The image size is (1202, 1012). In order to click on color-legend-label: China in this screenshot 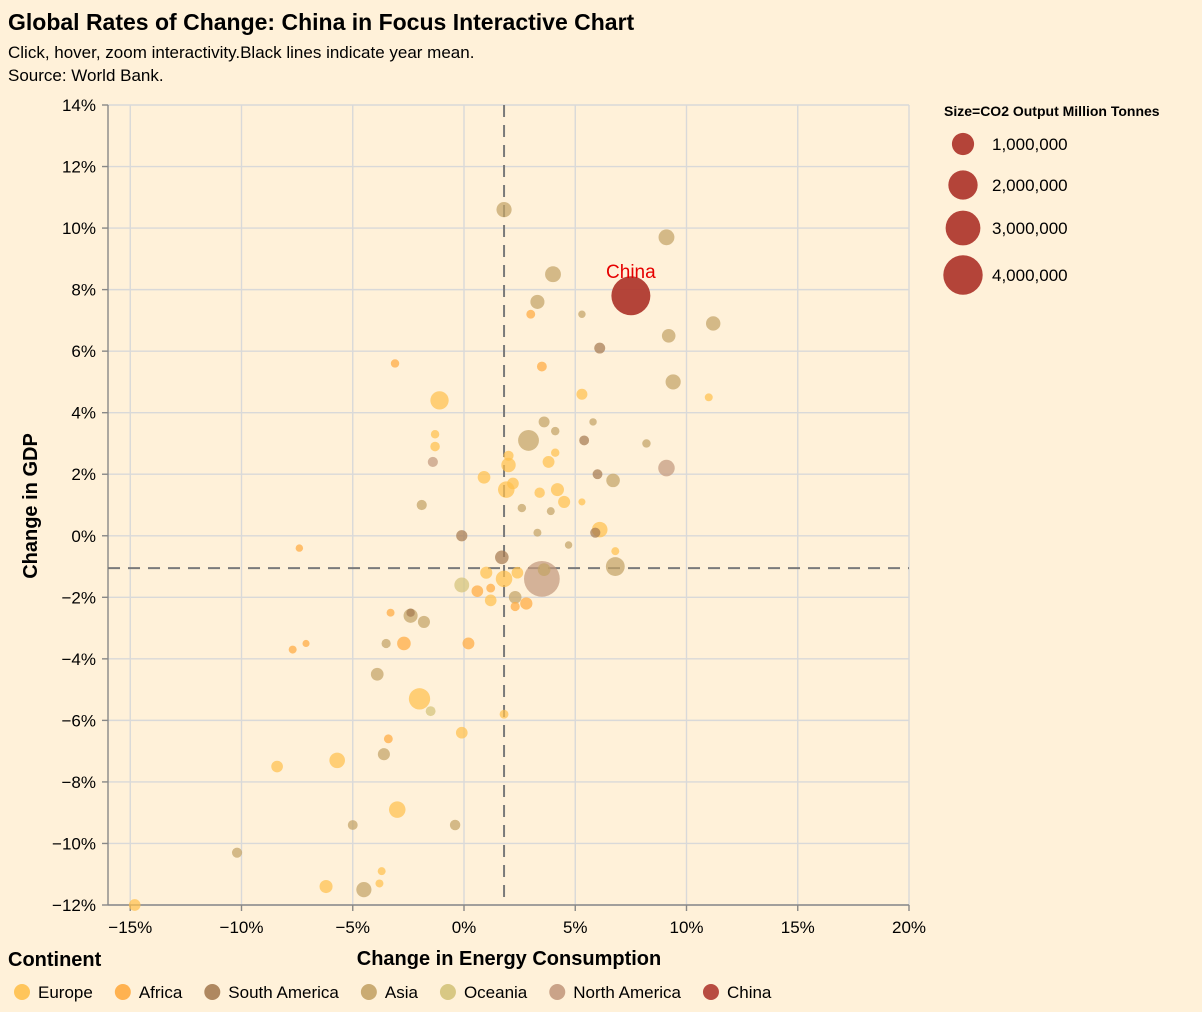, I will do `click(749, 992)`.